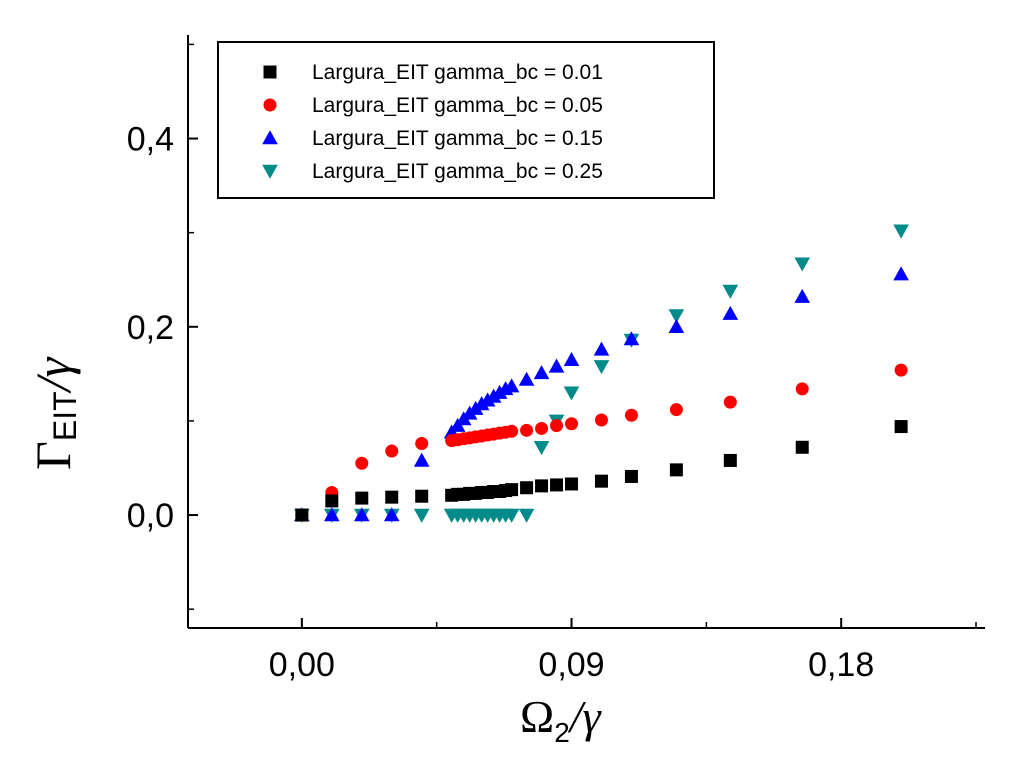  I want to click on y-tick-label: 0,0, so click(150, 516).